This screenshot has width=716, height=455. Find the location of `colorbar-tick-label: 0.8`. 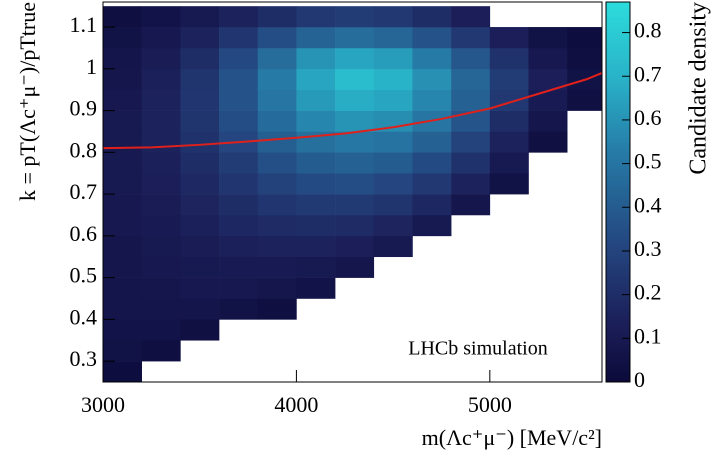

colorbar-tick-label: 0.8 is located at coordinates (648, 30).